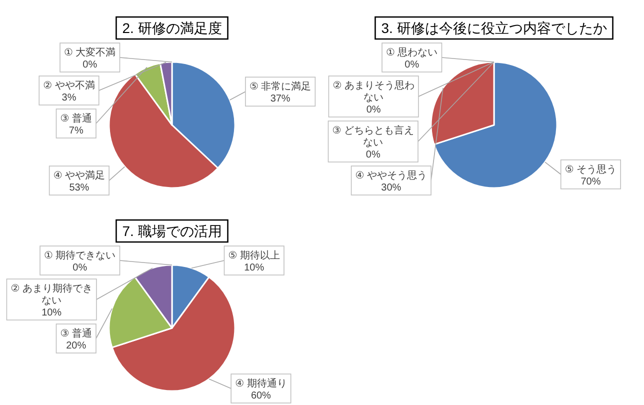  Describe the element at coordinates (280, 99) in the screenshot. I see `data-label: 37%` at that location.